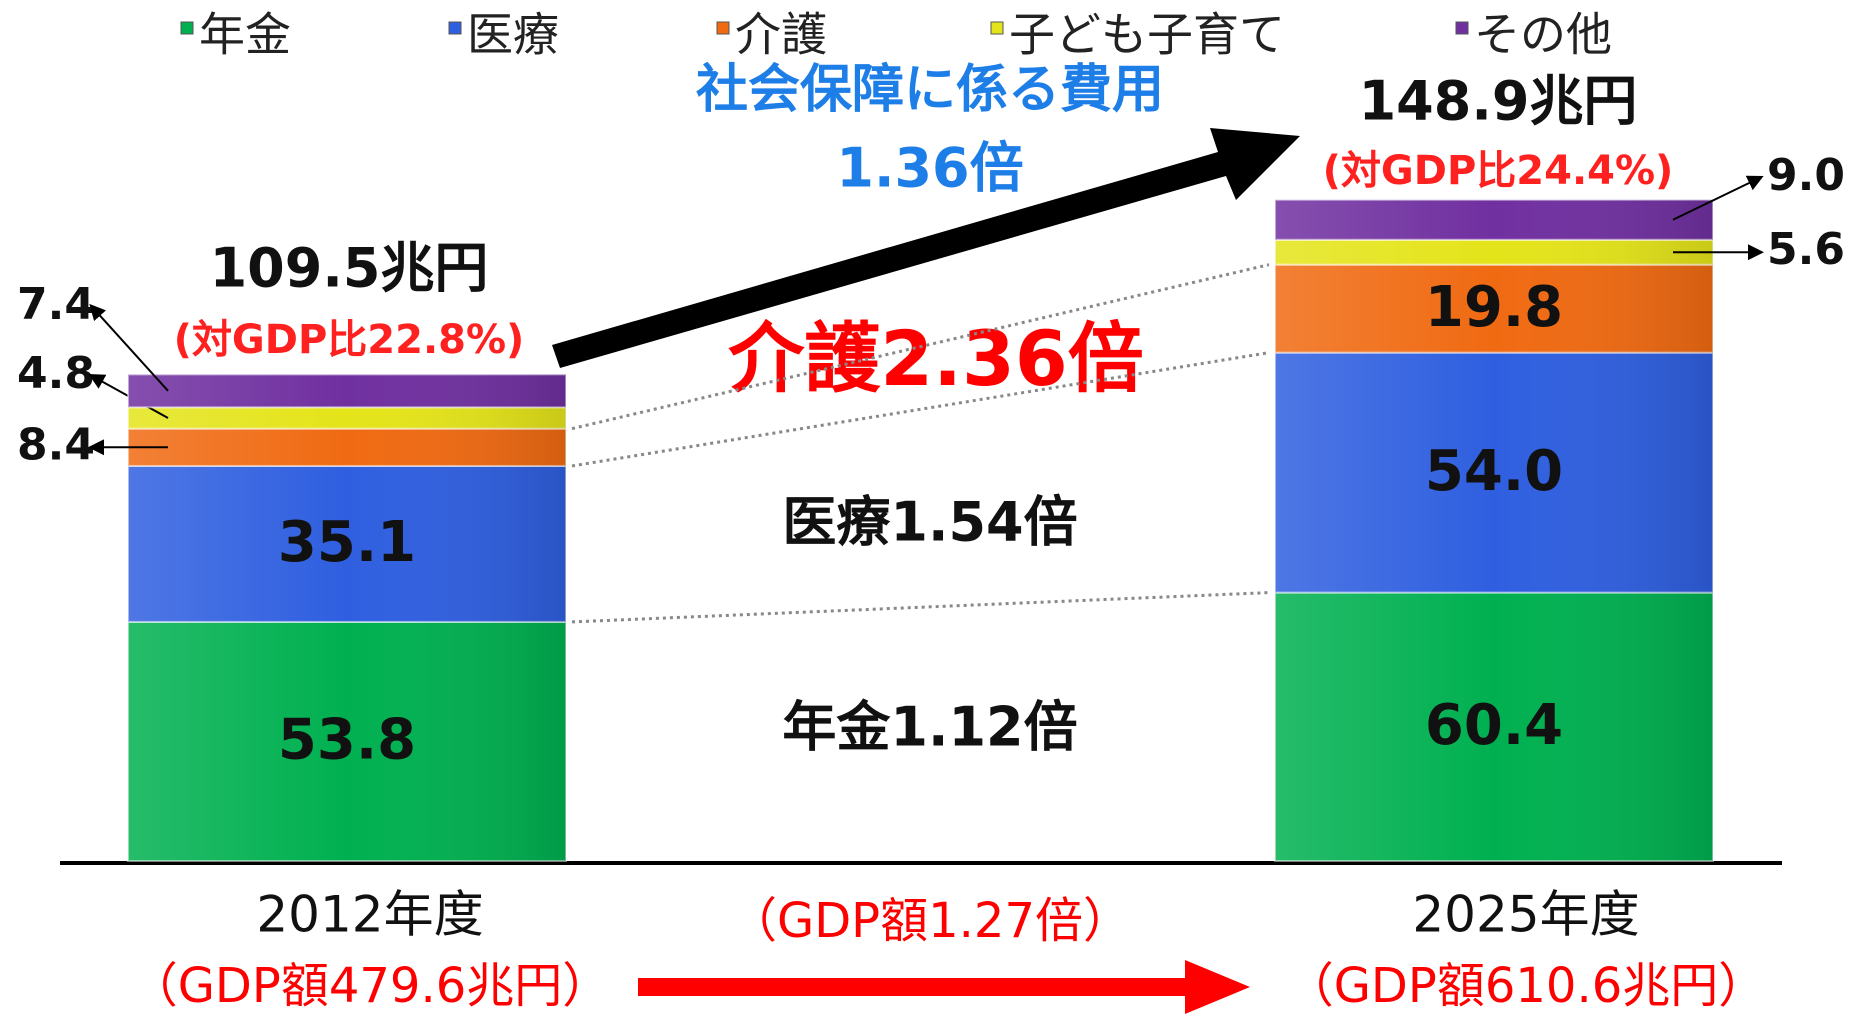 This screenshot has height=1018, width=1860. I want to click on cost-title: 社会保障に係る費用, so click(930, 90).